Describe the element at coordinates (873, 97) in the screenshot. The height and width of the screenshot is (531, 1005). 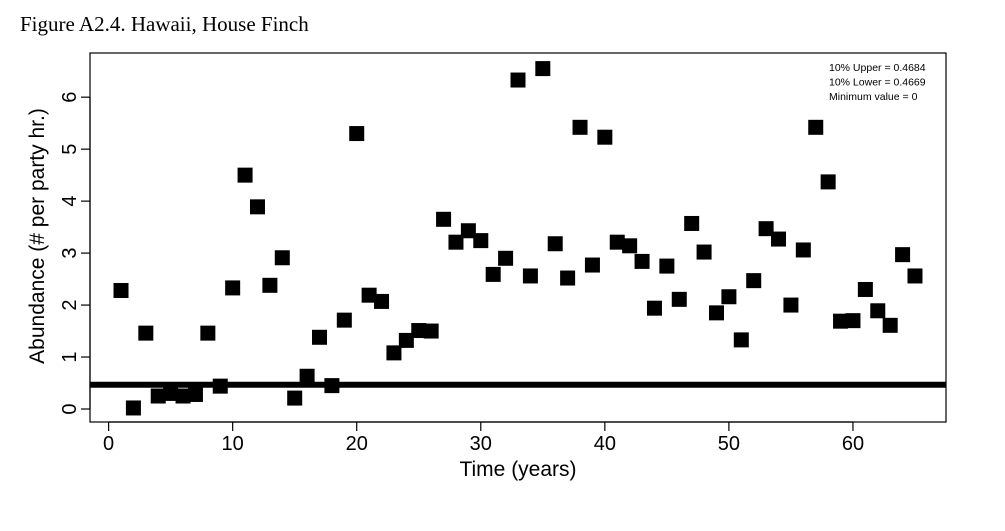
I see `legend-annotation: Minimum value = 0` at that location.